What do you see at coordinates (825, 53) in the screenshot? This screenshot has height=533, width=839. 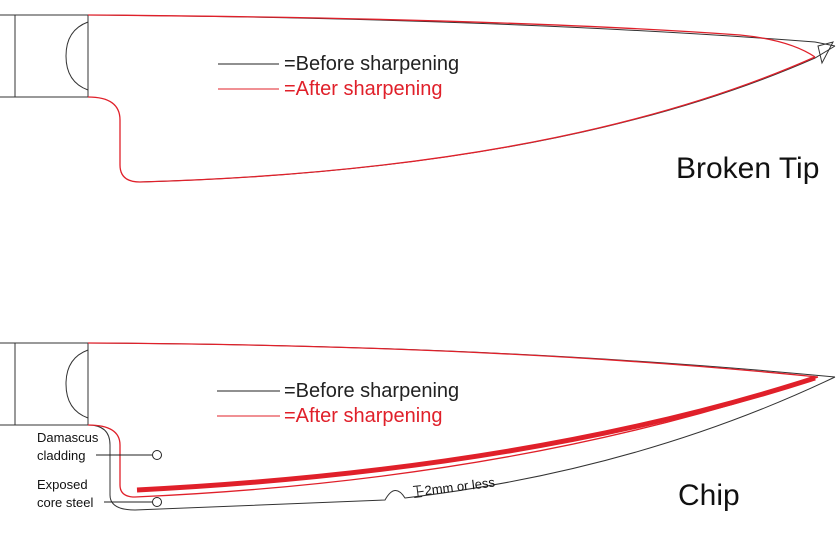 I see `broken-tip` at bounding box center [825, 53].